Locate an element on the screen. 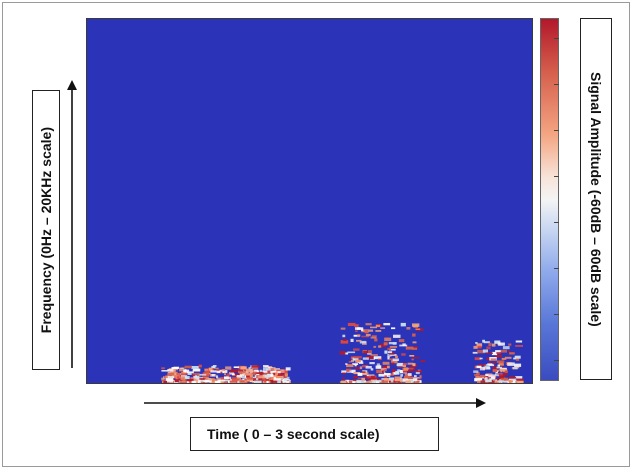 The height and width of the screenshot is (471, 634). y-axis-label-box: Frequency (0Hz – 20KHz scale) is located at coordinates (46, 230).